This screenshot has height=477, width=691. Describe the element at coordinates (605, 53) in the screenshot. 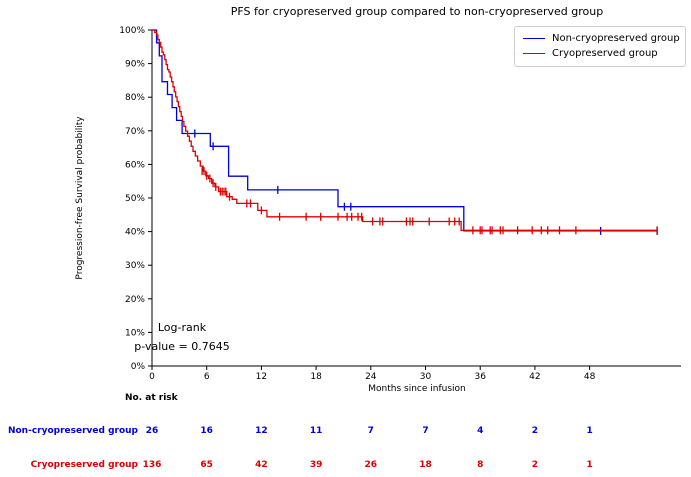

I see `legend-label: Cryopreserved group` at that location.